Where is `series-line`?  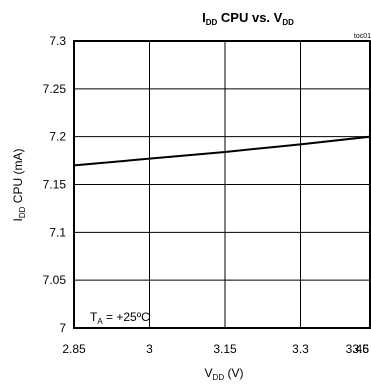 series-line is located at coordinates (222, 145).